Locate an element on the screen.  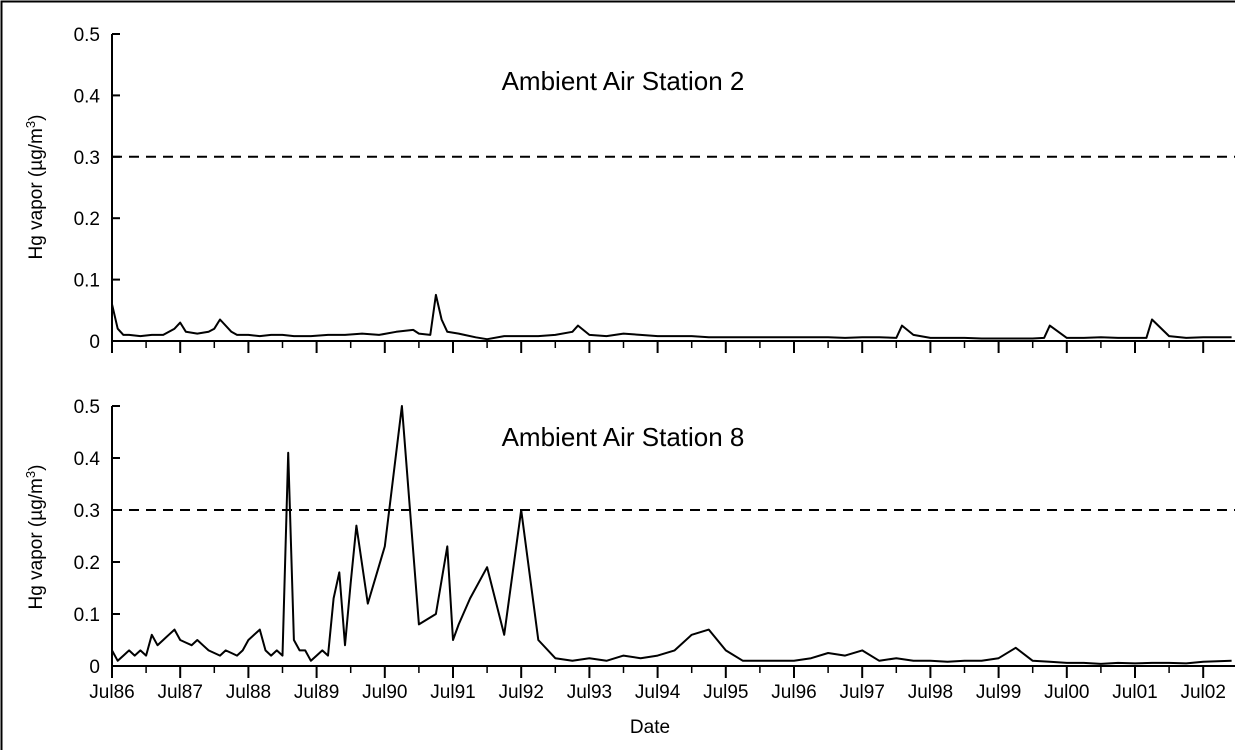
x-tick-label: Jul99 is located at coordinates (998, 692).